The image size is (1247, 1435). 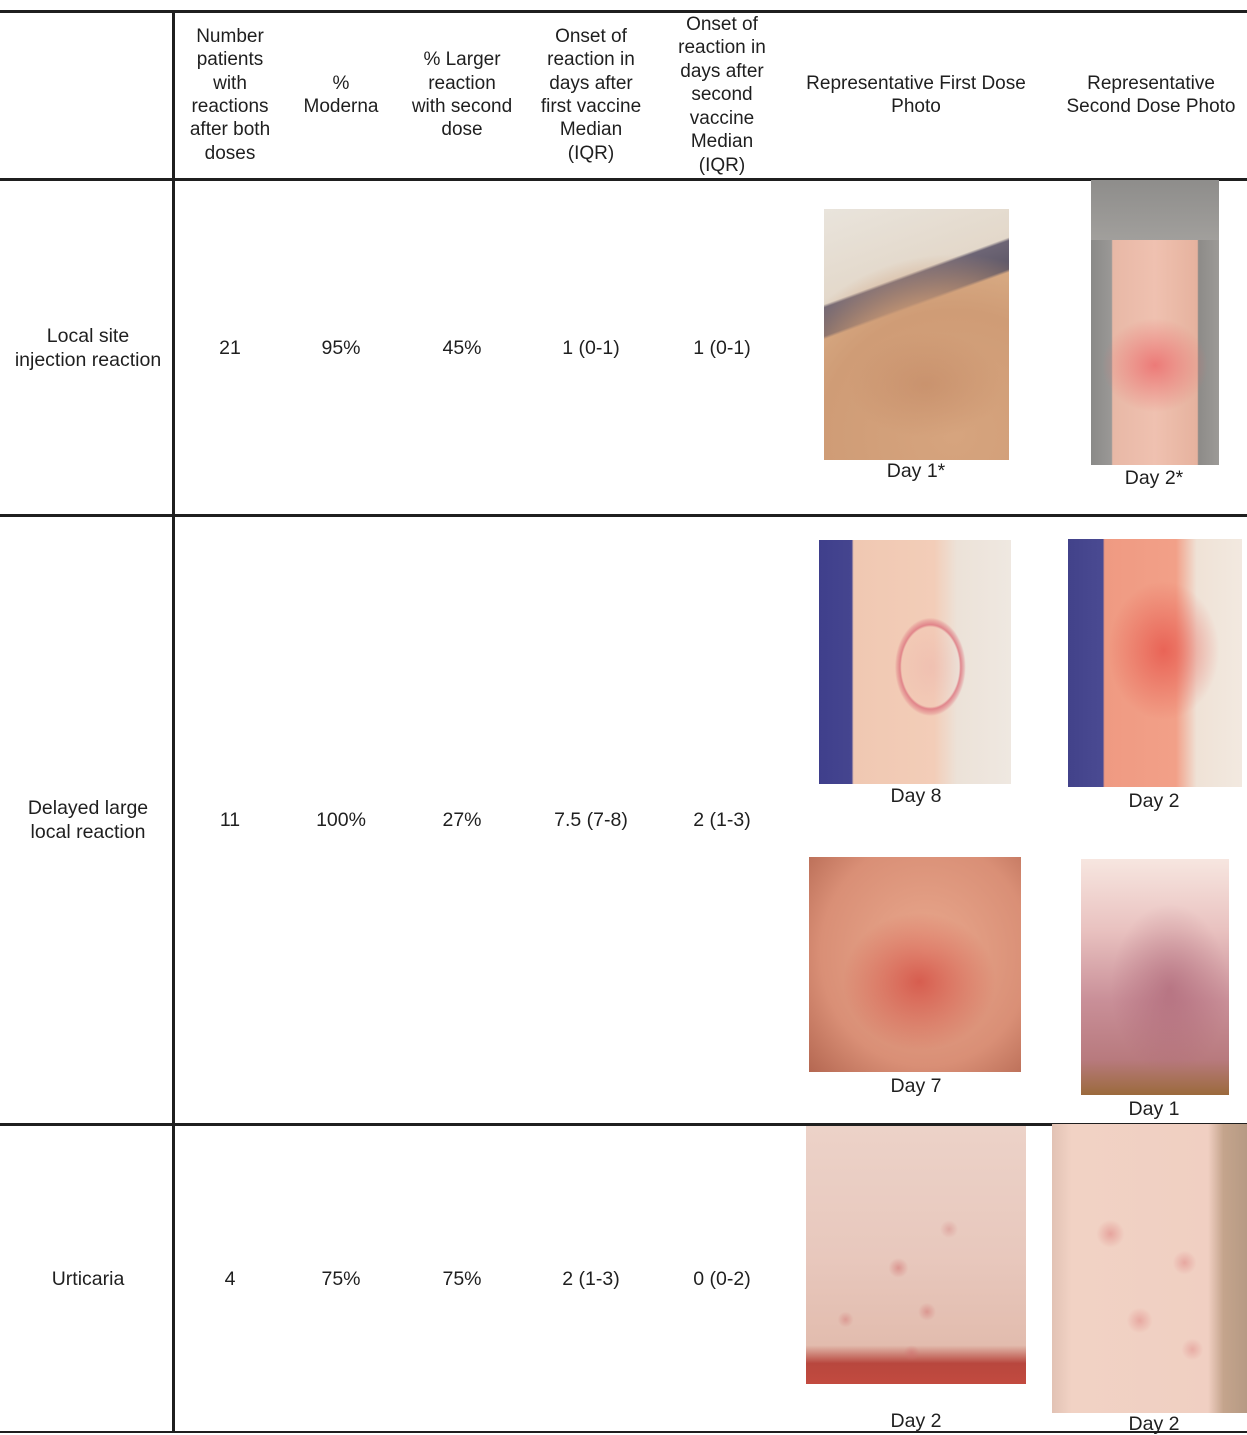 I want to click on table-top-rule, so click(x=623, y=11).